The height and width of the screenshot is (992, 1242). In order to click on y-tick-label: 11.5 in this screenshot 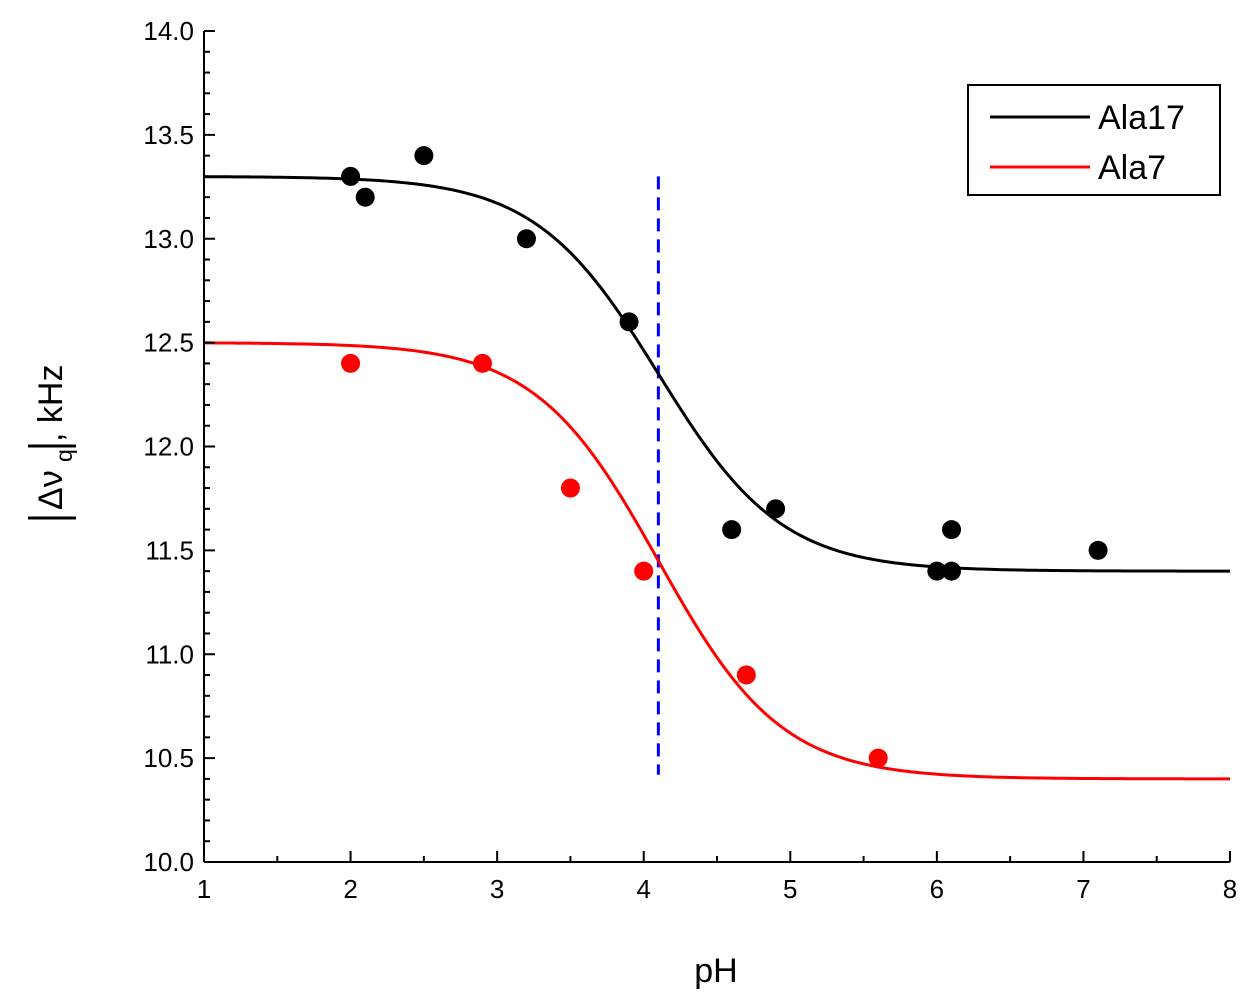, I will do `click(169, 550)`.